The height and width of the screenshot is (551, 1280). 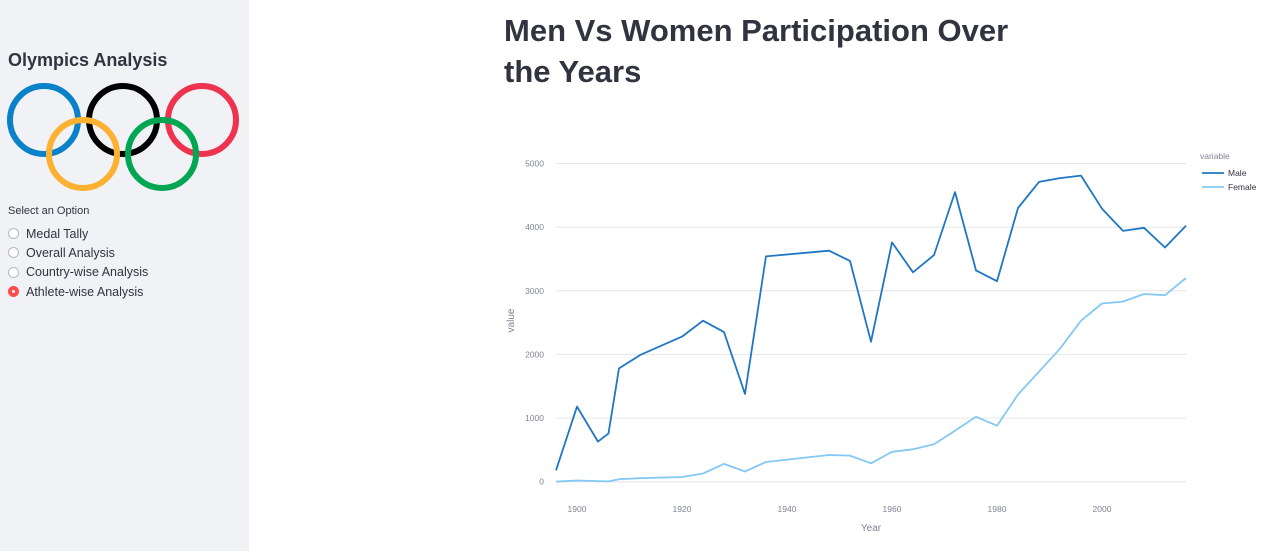 I want to click on radio-option-medal-tally: Medal Tally, so click(x=78, y=233).